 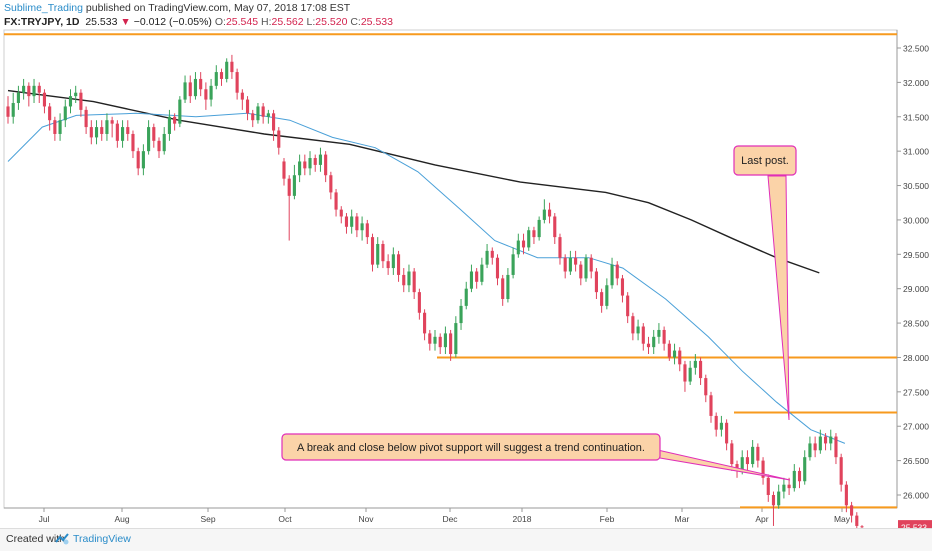 What do you see at coordinates (916, 392) in the screenshot?
I see `y-tick-label: 27.500` at bounding box center [916, 392].